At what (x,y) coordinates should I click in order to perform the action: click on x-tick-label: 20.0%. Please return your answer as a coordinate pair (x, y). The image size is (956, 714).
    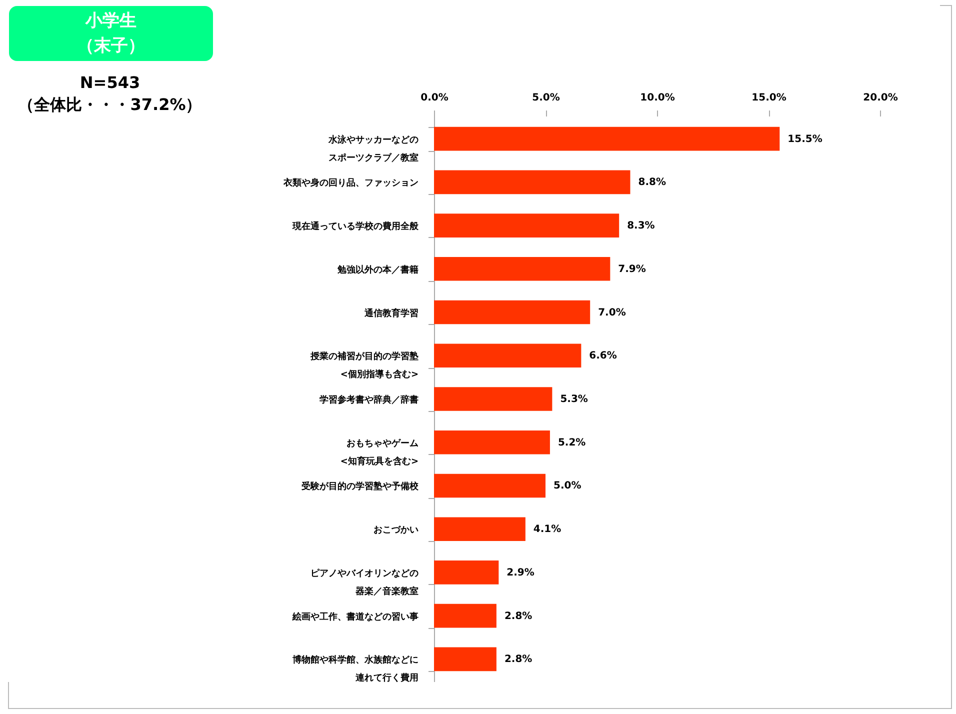
    Looking at the image, I should click on (880, 98).